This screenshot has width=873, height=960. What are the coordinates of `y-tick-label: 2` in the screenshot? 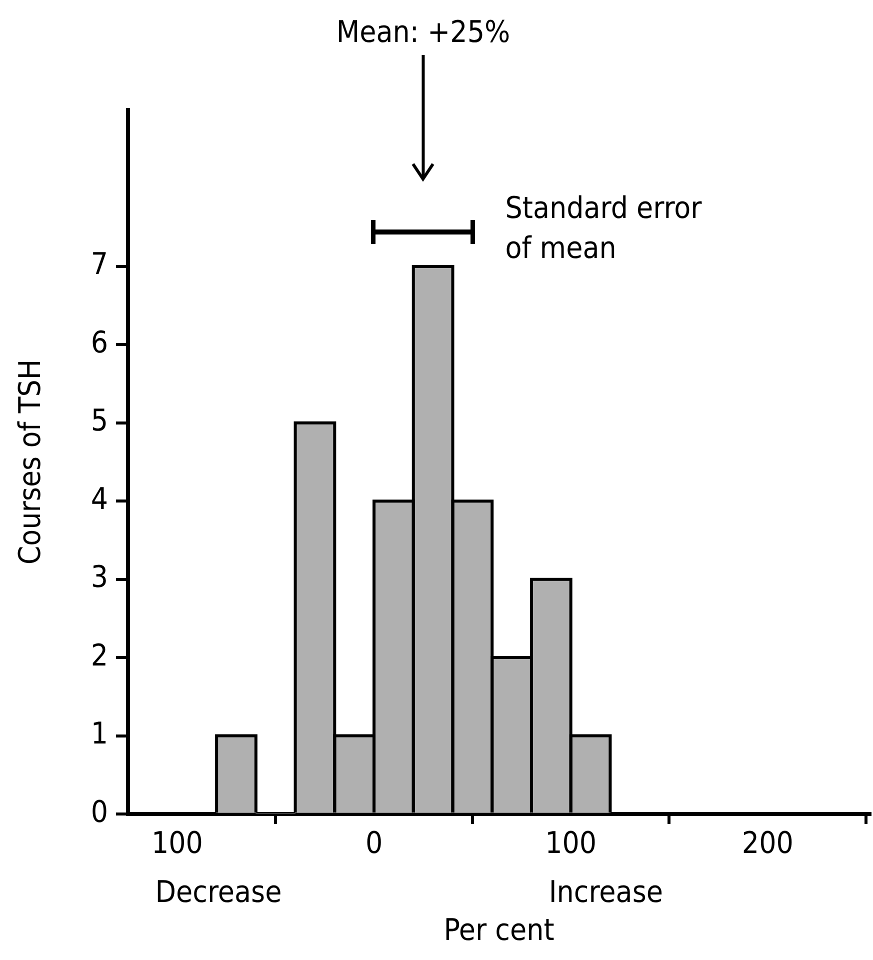 It's located at (99, 656).